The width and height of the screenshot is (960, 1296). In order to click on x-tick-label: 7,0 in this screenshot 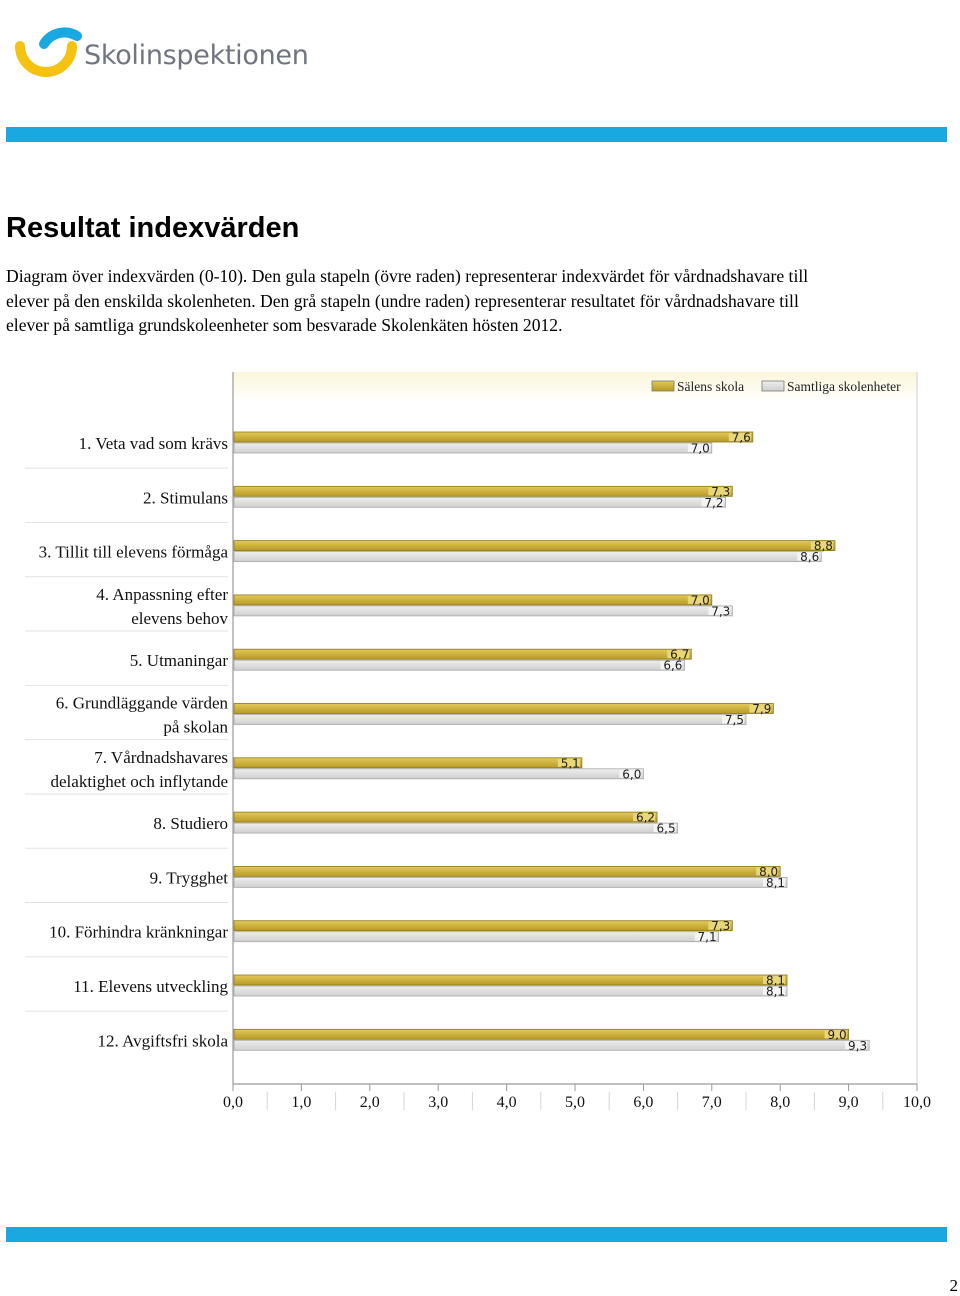, I will do `click(712, 1102)`.